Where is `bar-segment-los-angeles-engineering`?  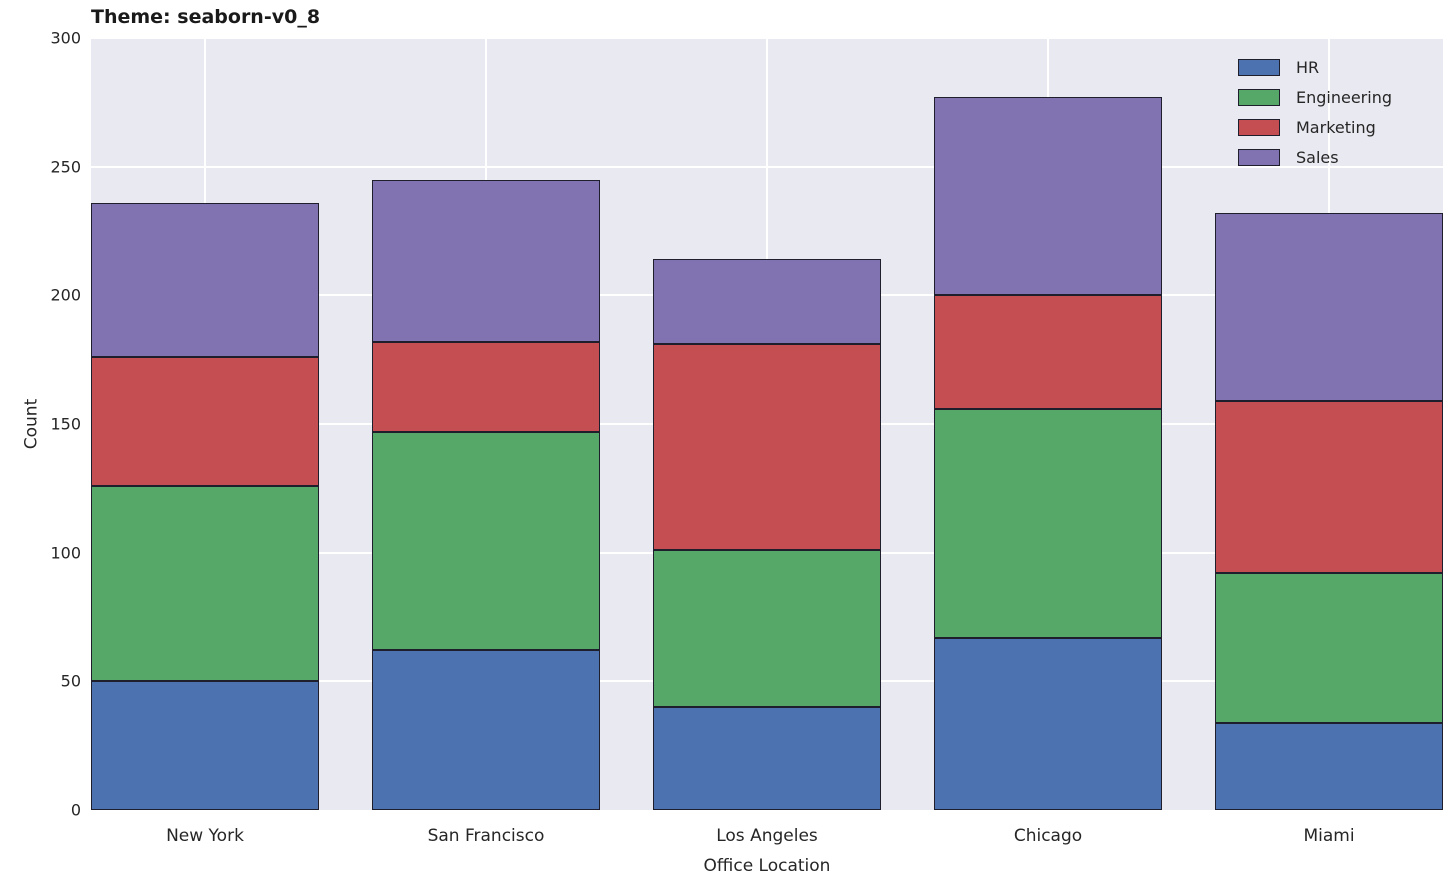 bar-segment-los-angeles-engineering is located at coordinates (767, 629).